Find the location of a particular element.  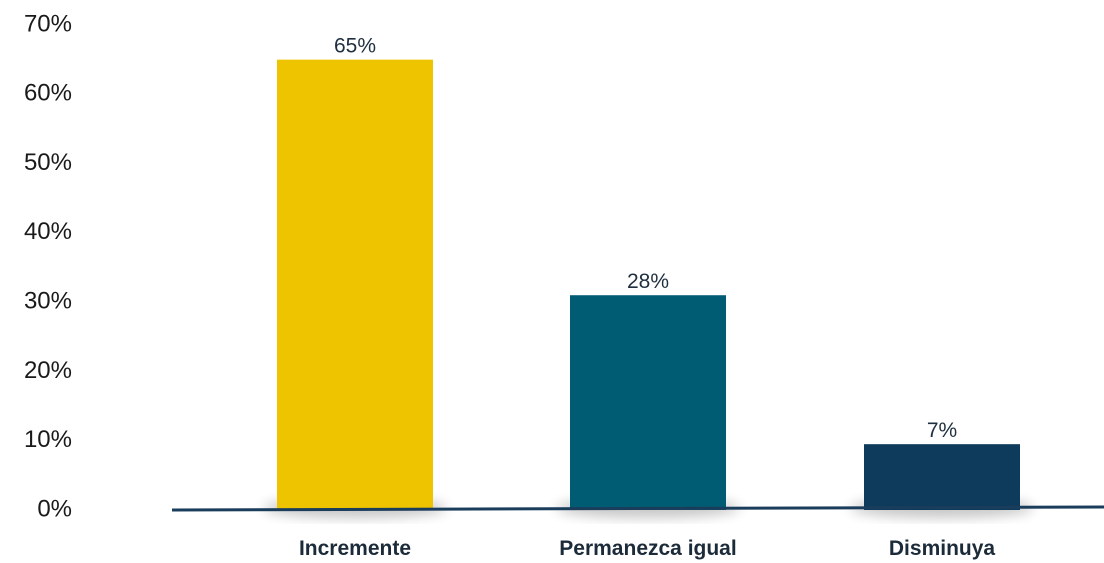

y-axis-tick-labels: 0% 10% 20% 30% 40% 50% 60% 70% is located at coordinates (48, 266).